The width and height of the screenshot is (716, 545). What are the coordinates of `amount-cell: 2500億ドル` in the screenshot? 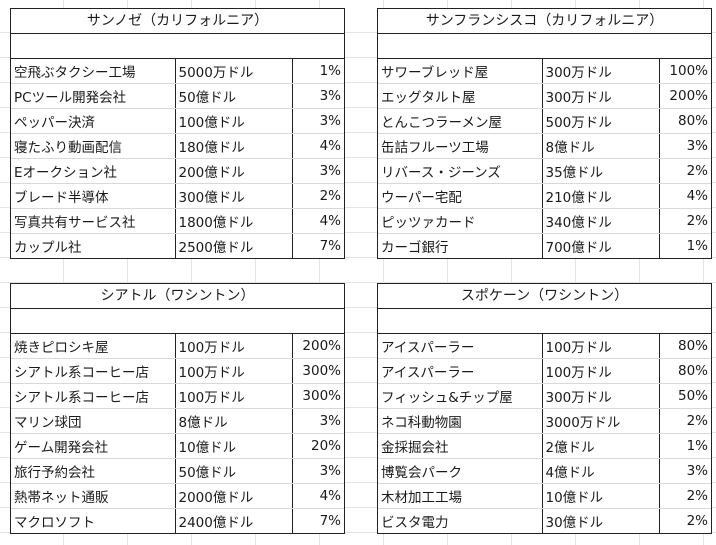 It's located at (234, 245).